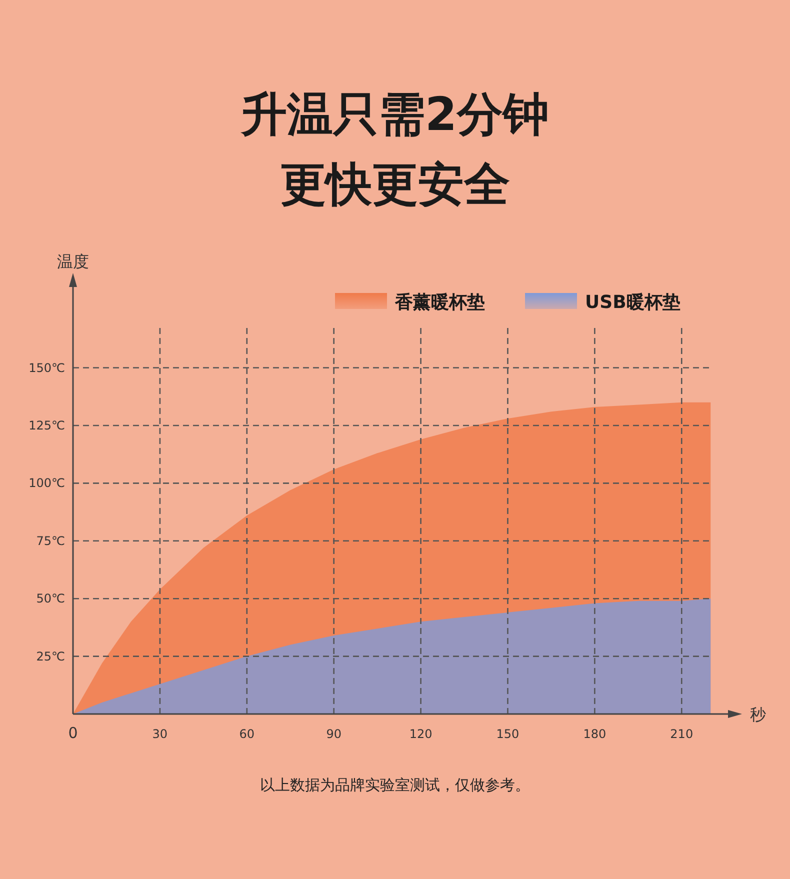 The height and width of the screenshot is (879, 790). I want to click on x-tick-label: 90, so click(334, 734).